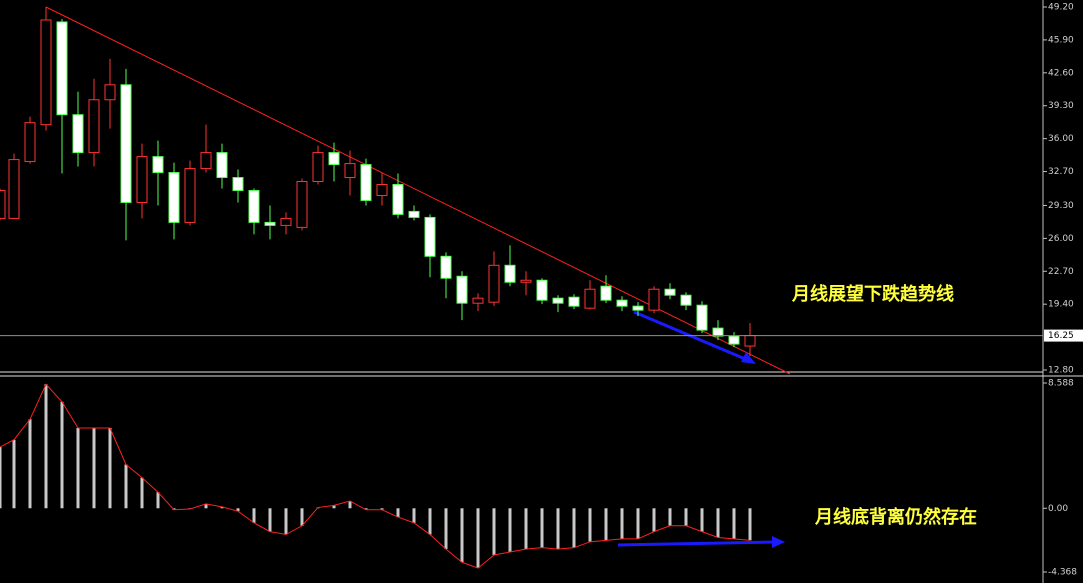 Image resolution: width=1083 pixels, height=583 pixels. I want to click on last-price-box, so click(1063, 335).